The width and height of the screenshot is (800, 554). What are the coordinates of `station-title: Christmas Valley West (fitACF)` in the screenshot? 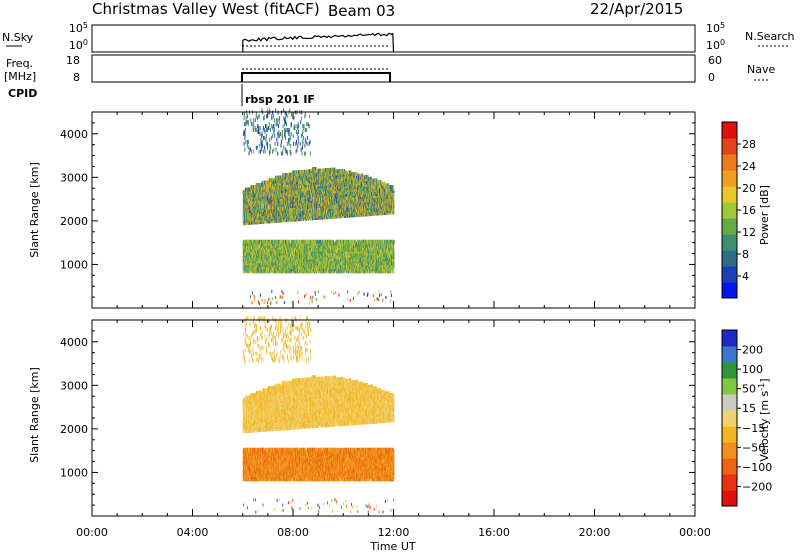 It's located at (206, 9).